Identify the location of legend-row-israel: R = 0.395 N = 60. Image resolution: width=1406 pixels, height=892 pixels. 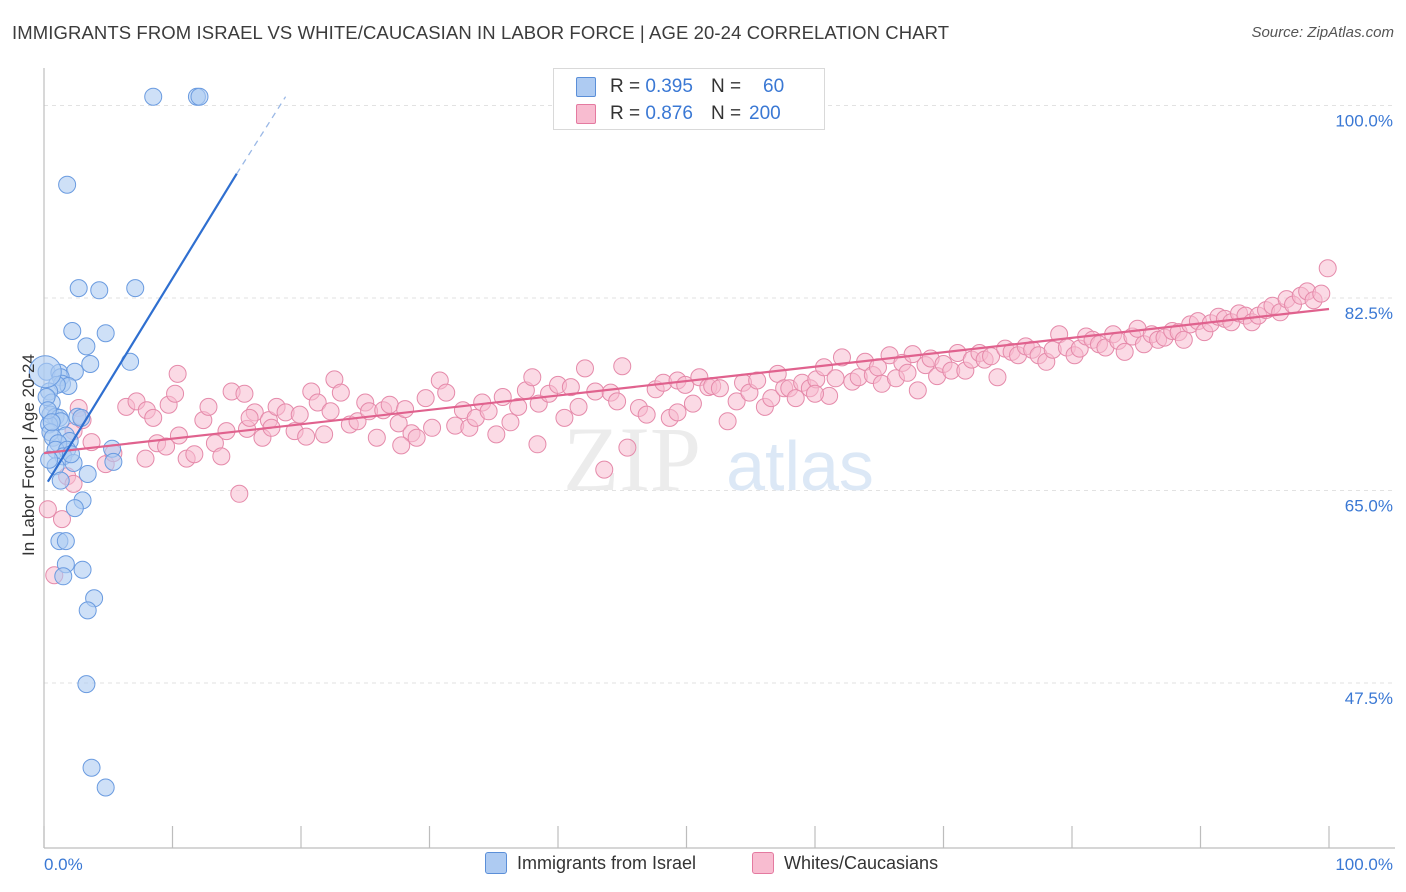
(680, 87).